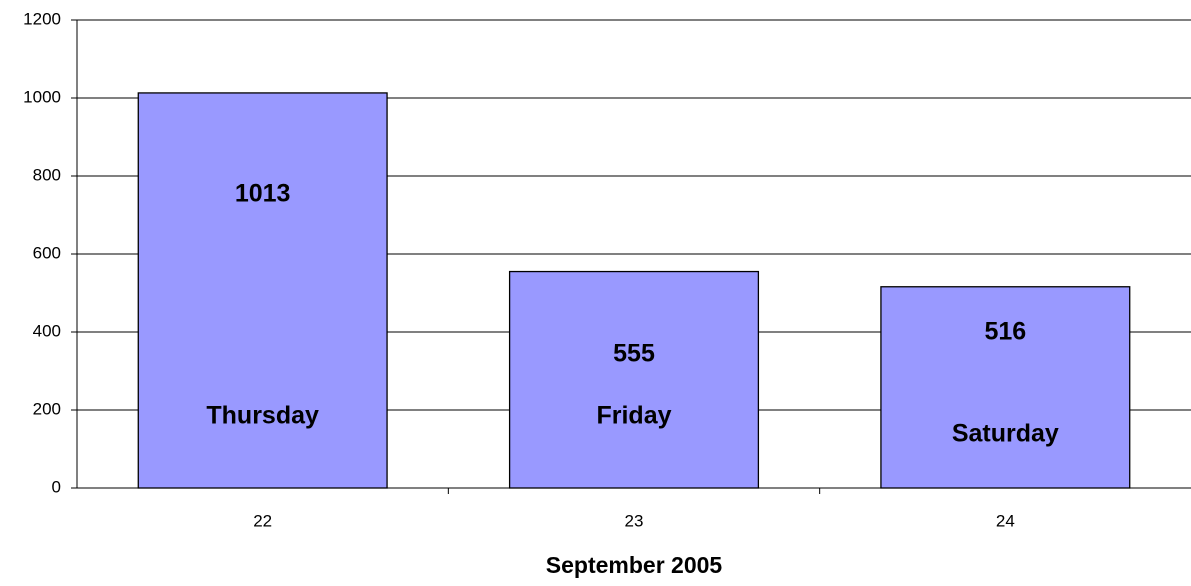 This screenshot has width=1191, height=586. What do you see at coordinates (56, 486) in the screenshot?
I see `y-tick-label: 0` at bounding box center [56, 486].